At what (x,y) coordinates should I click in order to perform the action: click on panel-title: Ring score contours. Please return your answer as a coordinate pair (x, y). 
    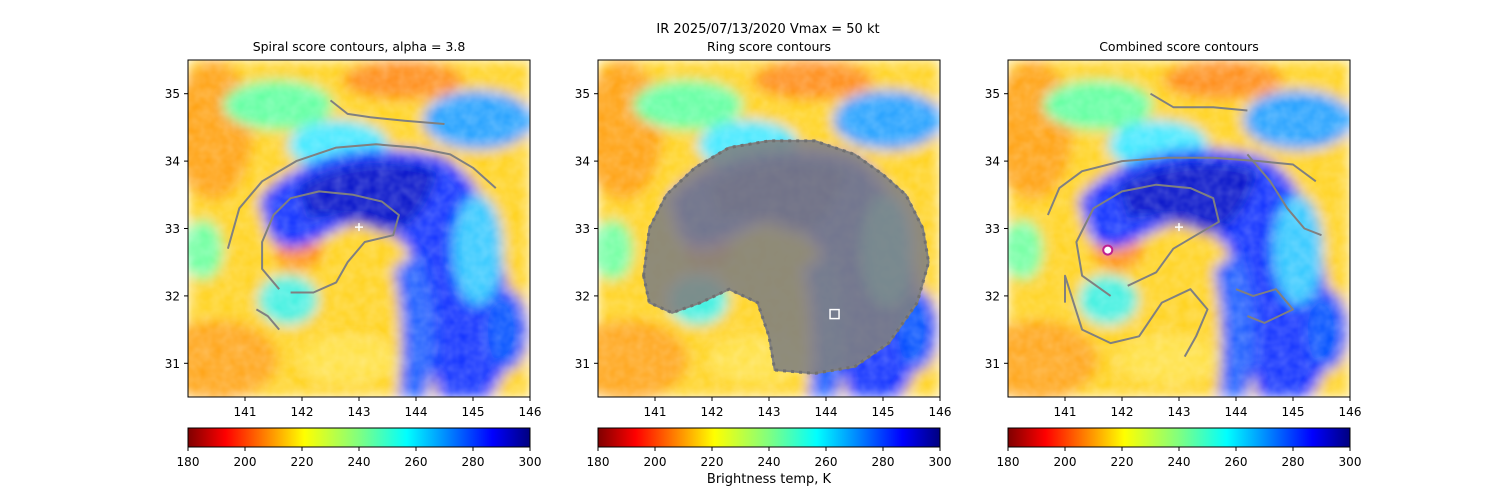
    Looking at the image, I should click on (769, 46).